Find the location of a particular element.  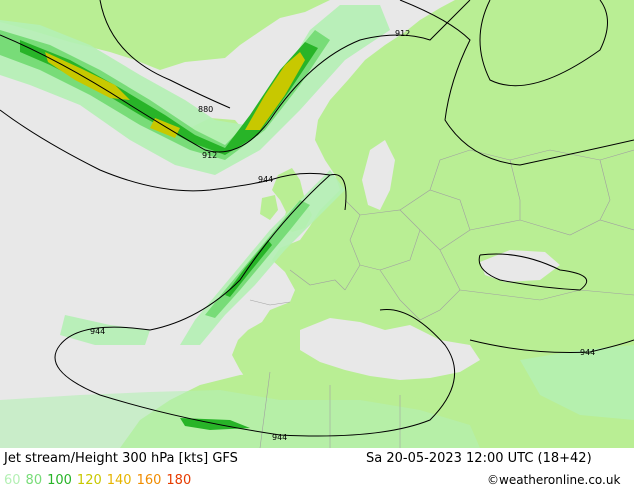

land-greenland is located at coordinates (165, 35).